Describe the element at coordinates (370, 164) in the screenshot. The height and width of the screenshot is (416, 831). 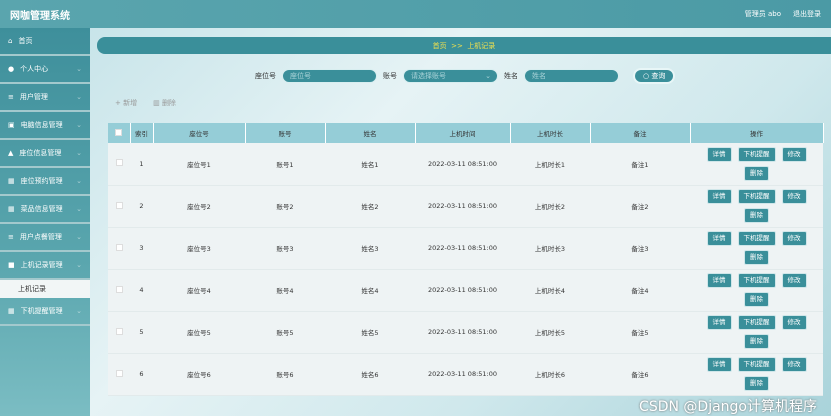
I see `table-cell: 姓名1` at that location.